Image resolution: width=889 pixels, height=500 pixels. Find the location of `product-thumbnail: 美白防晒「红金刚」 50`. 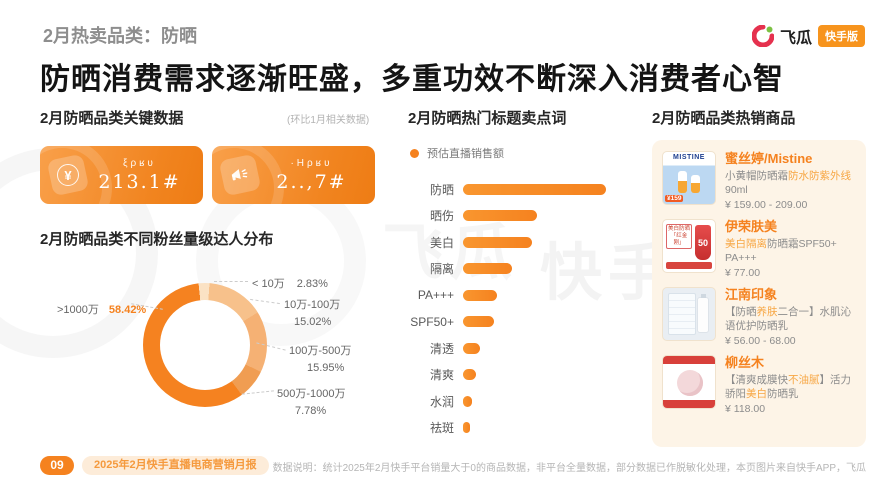

product-thumbnail: 美白防晒「红金刚」 50 is located at coordinates (689, 246).